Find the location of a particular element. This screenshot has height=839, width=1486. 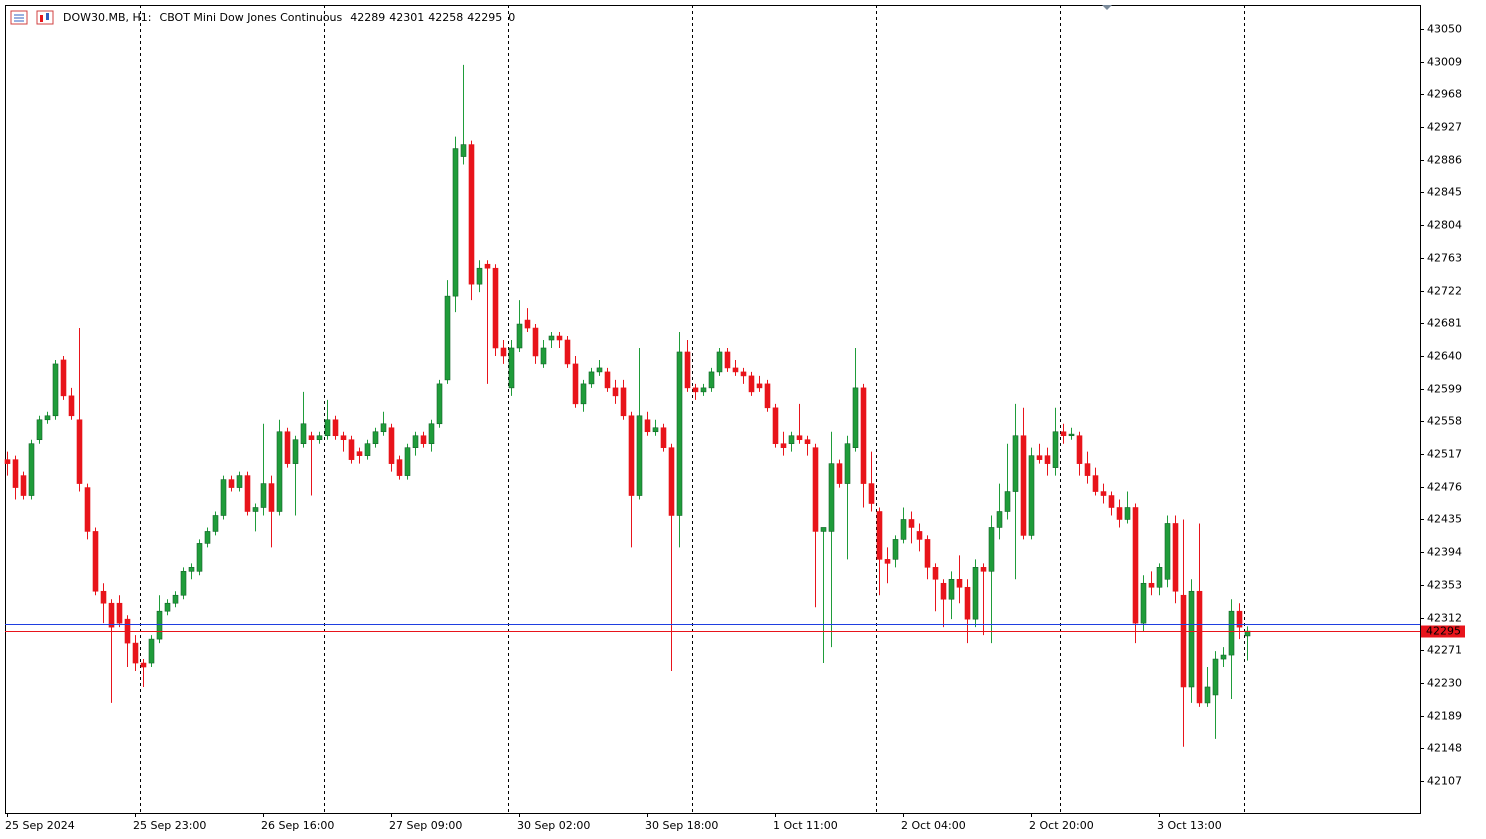

quote-low: 42258 is located at coordinates (445, 17).